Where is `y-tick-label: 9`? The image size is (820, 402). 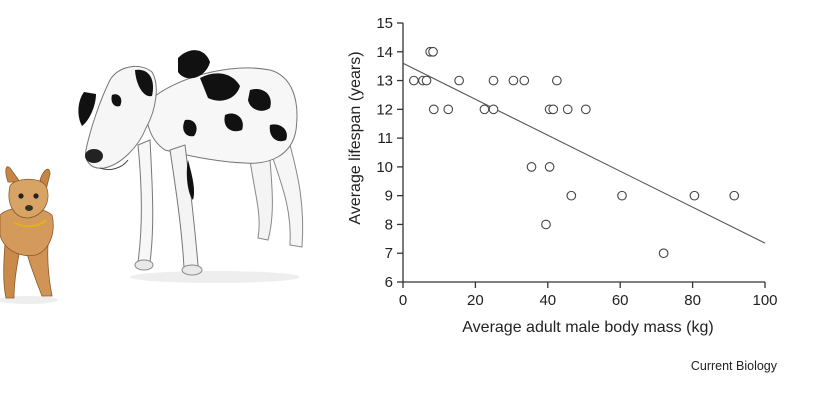 y-tick-label: 9 is located at coordinates (389, 196).